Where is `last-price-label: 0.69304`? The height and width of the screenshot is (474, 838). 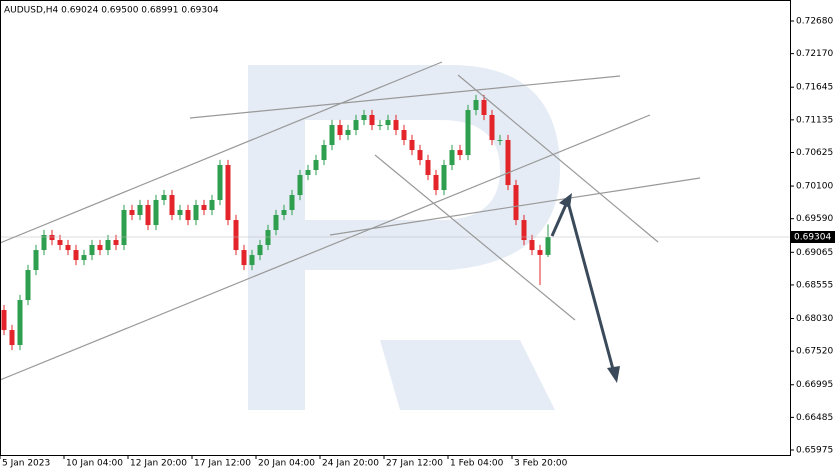
last-price-label: 0.69304 is located at coordinates (812, 238).